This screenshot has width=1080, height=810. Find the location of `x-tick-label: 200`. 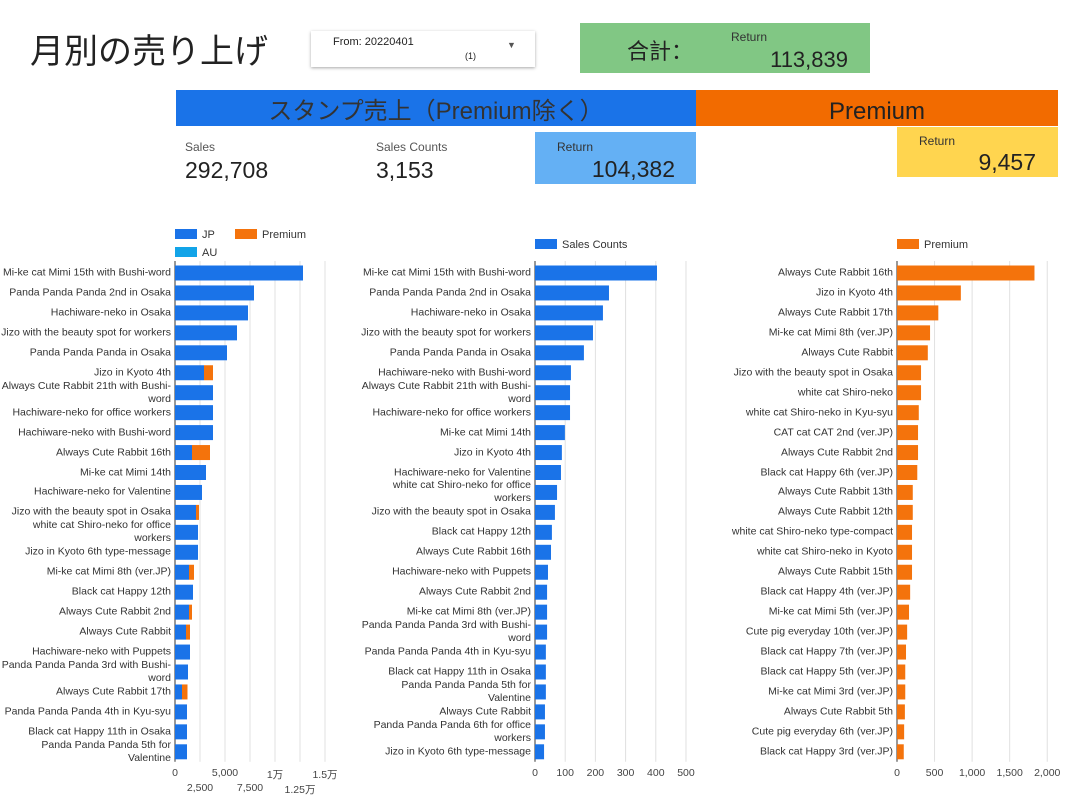

x-tick-label: 200 is located at coordinates (595, 773).